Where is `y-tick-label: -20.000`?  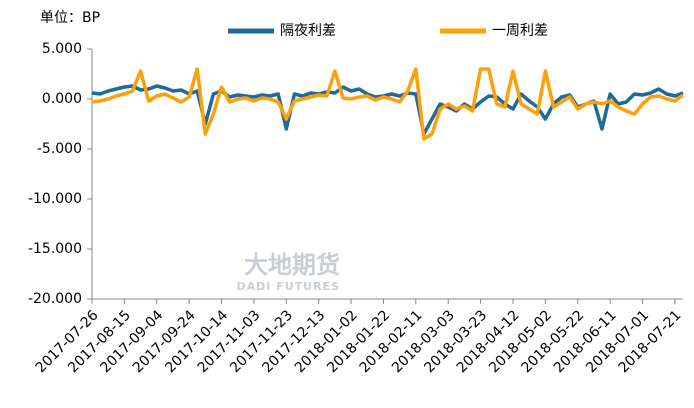
y-tick-label: -20.000 is located at coordinates (55, 299).